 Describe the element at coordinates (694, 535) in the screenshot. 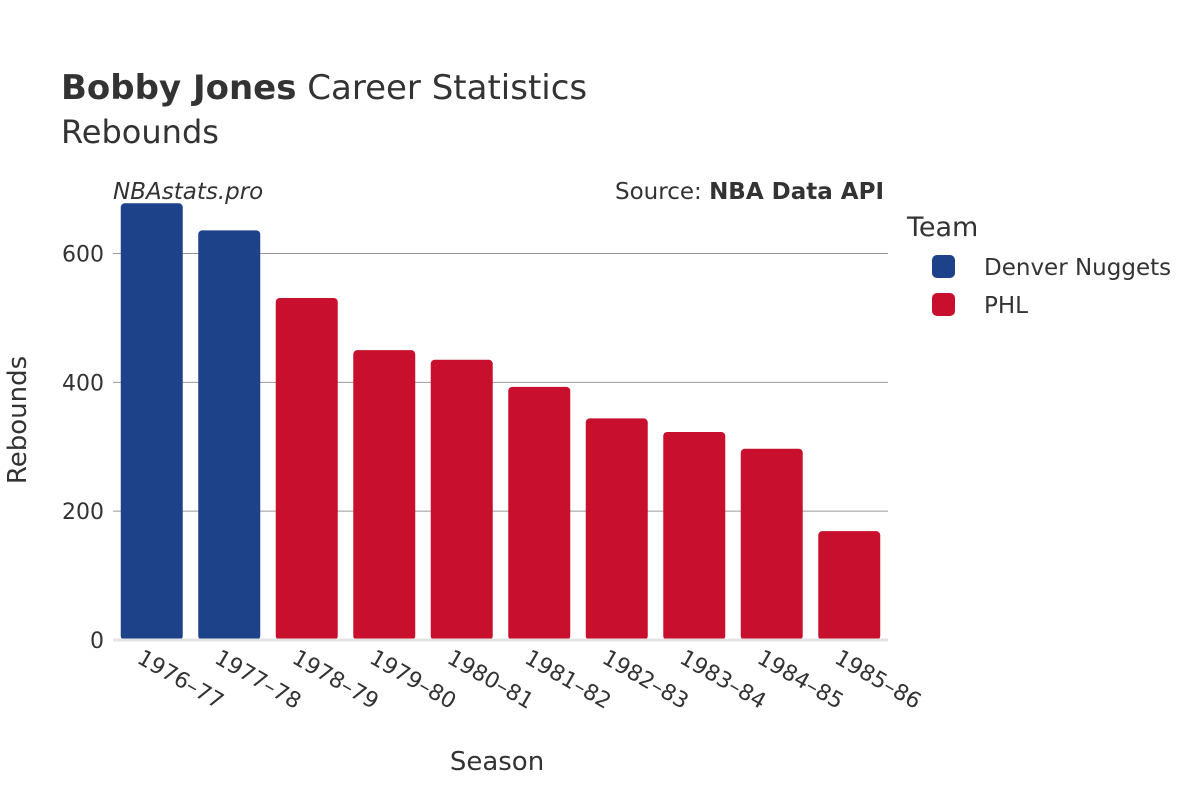

I see `bar-1983–84` at that location.